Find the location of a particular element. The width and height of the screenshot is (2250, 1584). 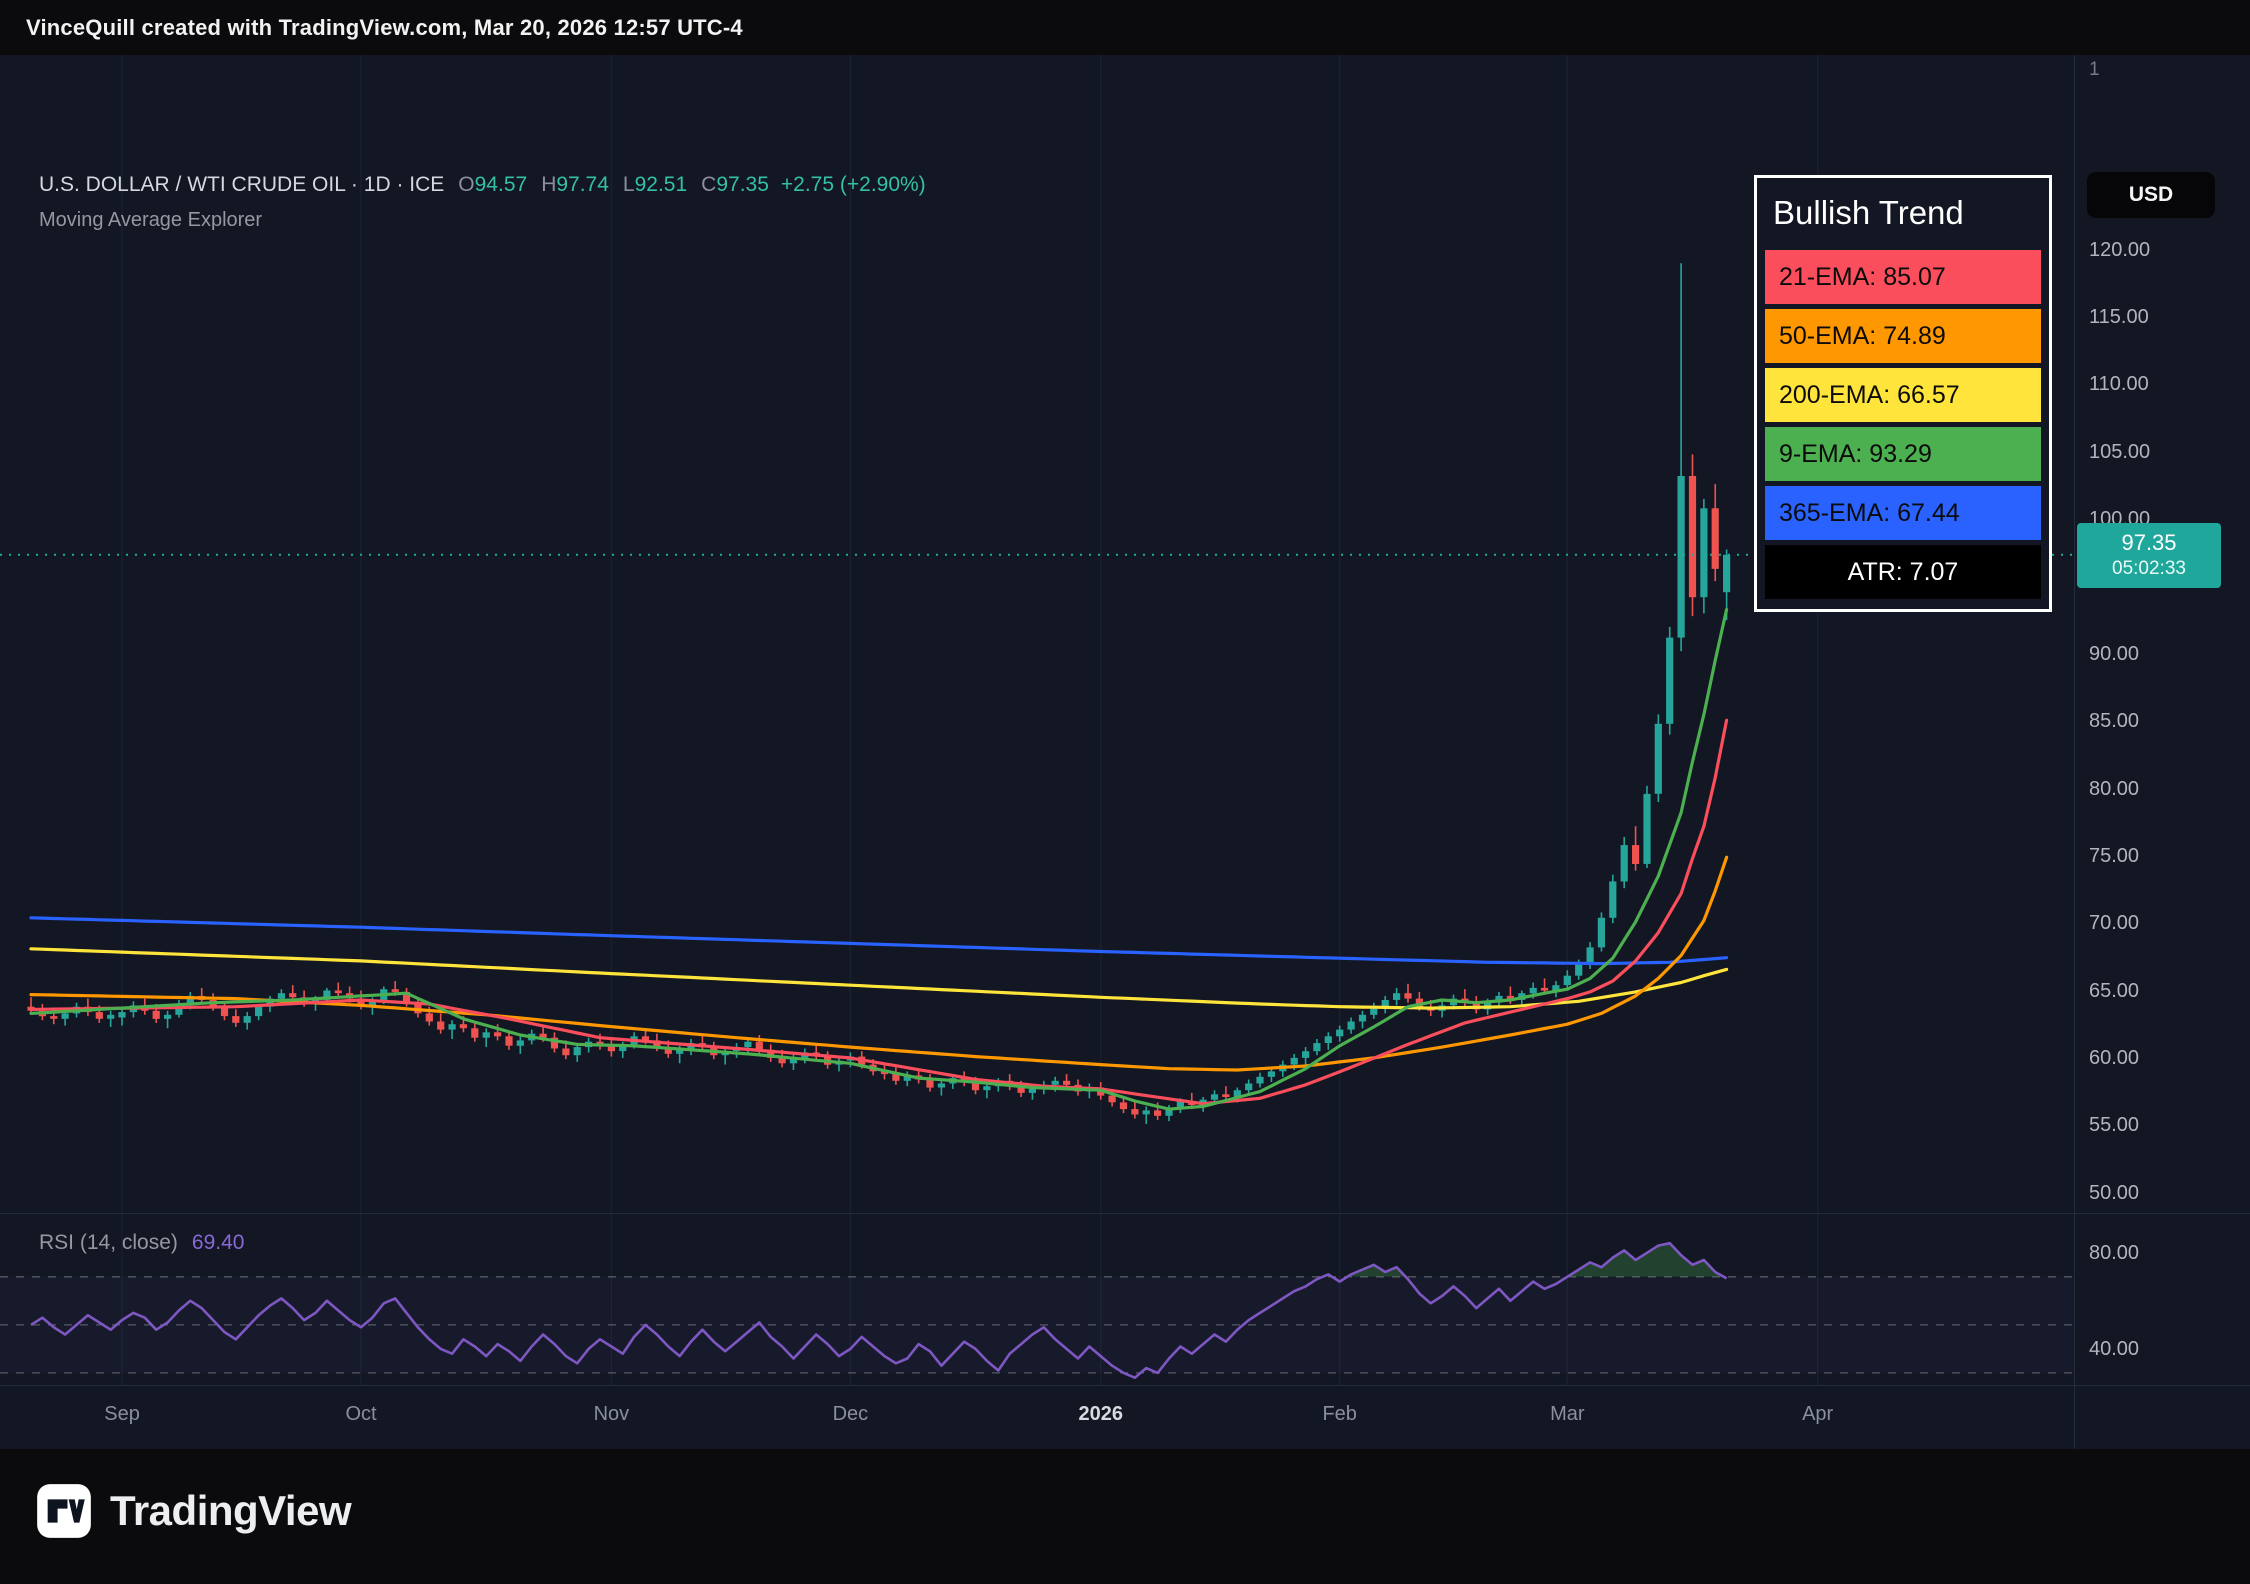

price-tick: 75.00 is located at coordinates (2114, 855).